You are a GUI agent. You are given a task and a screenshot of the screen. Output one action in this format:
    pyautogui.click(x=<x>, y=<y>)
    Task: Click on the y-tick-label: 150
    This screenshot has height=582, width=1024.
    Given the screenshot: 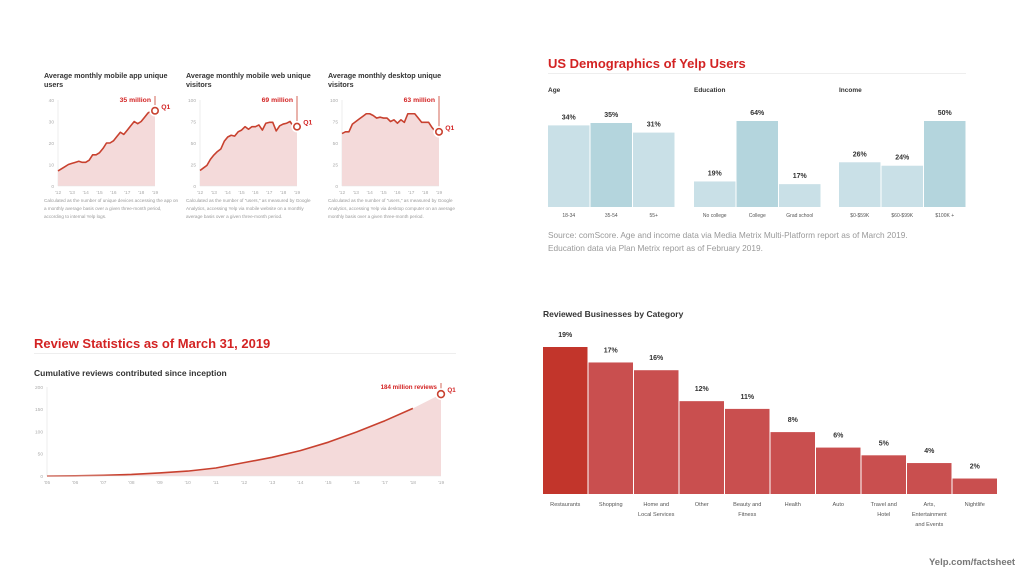 What is the action you would take?
    pyautogui.click(x=39, y=410)
    